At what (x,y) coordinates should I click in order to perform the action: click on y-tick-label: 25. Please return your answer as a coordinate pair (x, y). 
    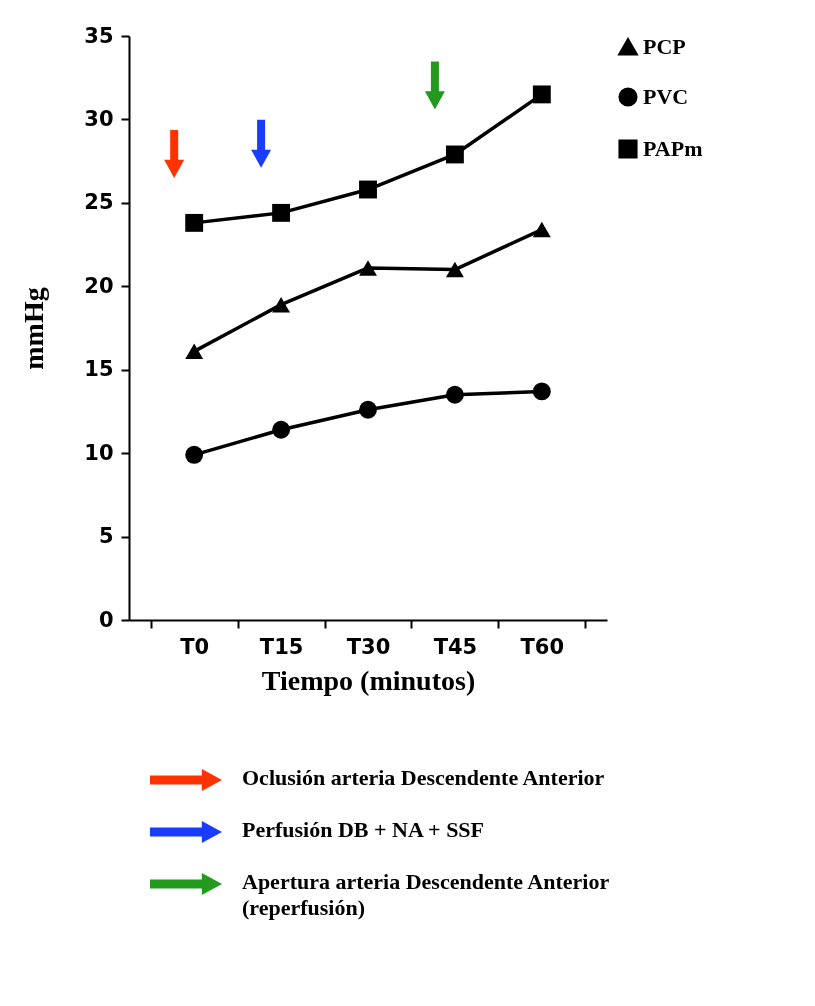
    Looking at the image, I should click on (99, 202).